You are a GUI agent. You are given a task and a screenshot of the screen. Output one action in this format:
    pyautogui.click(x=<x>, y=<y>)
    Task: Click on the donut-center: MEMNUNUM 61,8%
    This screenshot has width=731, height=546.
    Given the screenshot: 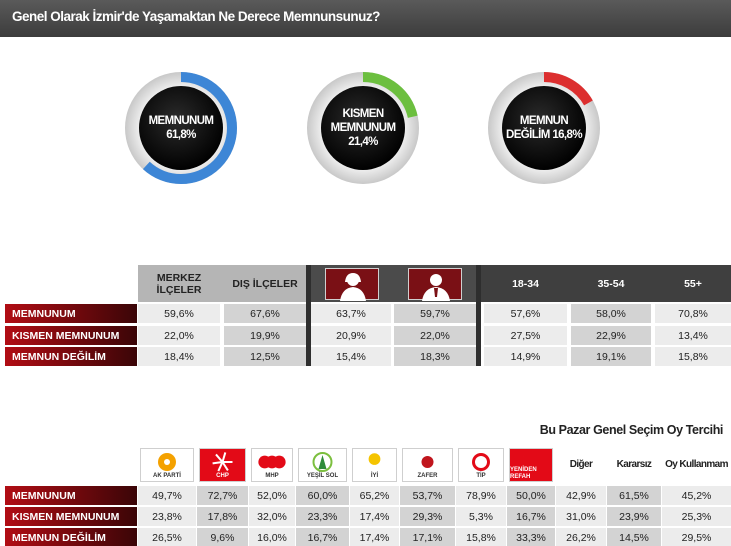 What is the action you would take?
    pyautogui.click(x=181, y=128)
    